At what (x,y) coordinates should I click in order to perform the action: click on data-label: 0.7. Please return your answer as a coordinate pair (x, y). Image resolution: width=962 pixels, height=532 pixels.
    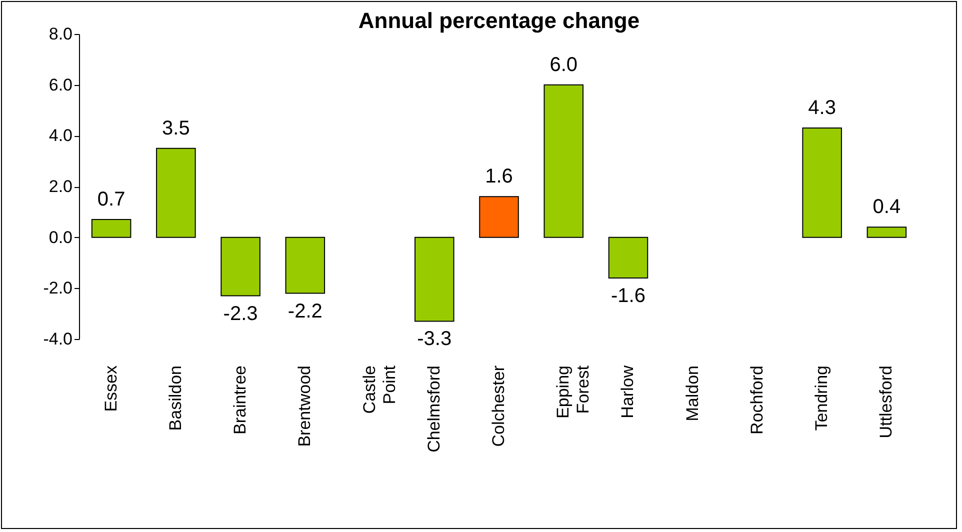
    Looking at the image, I should click on (111, 199).